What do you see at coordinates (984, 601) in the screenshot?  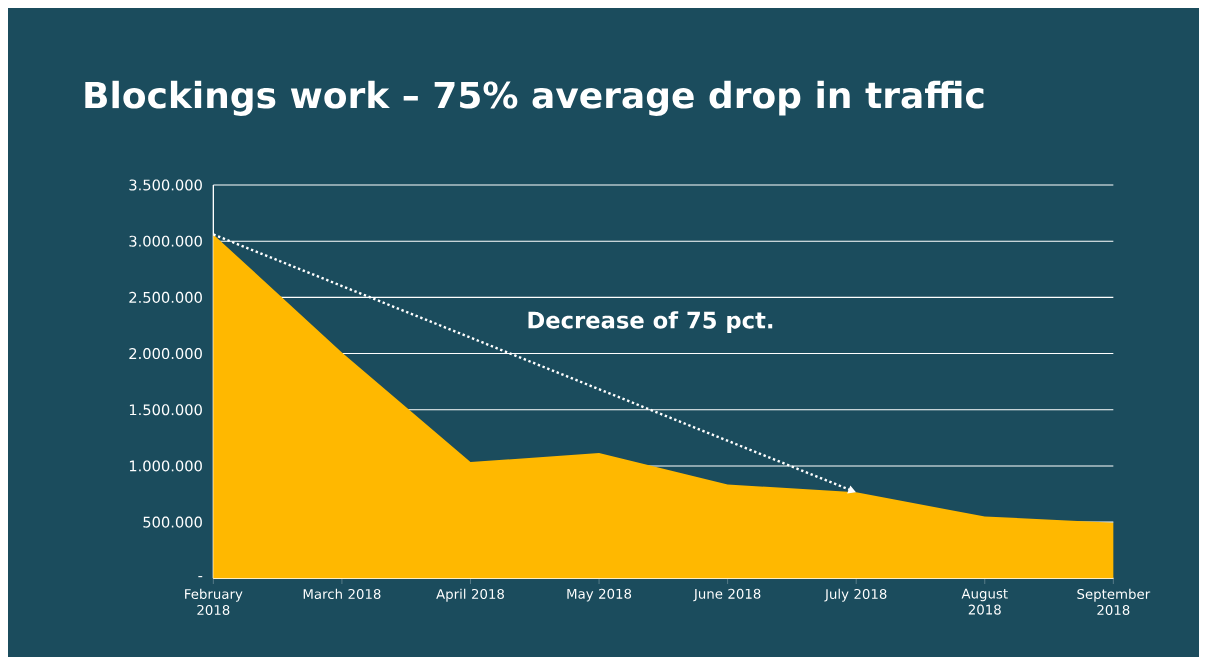 I see `x-tick-label: August 2018` at bounding box center [984, 601].